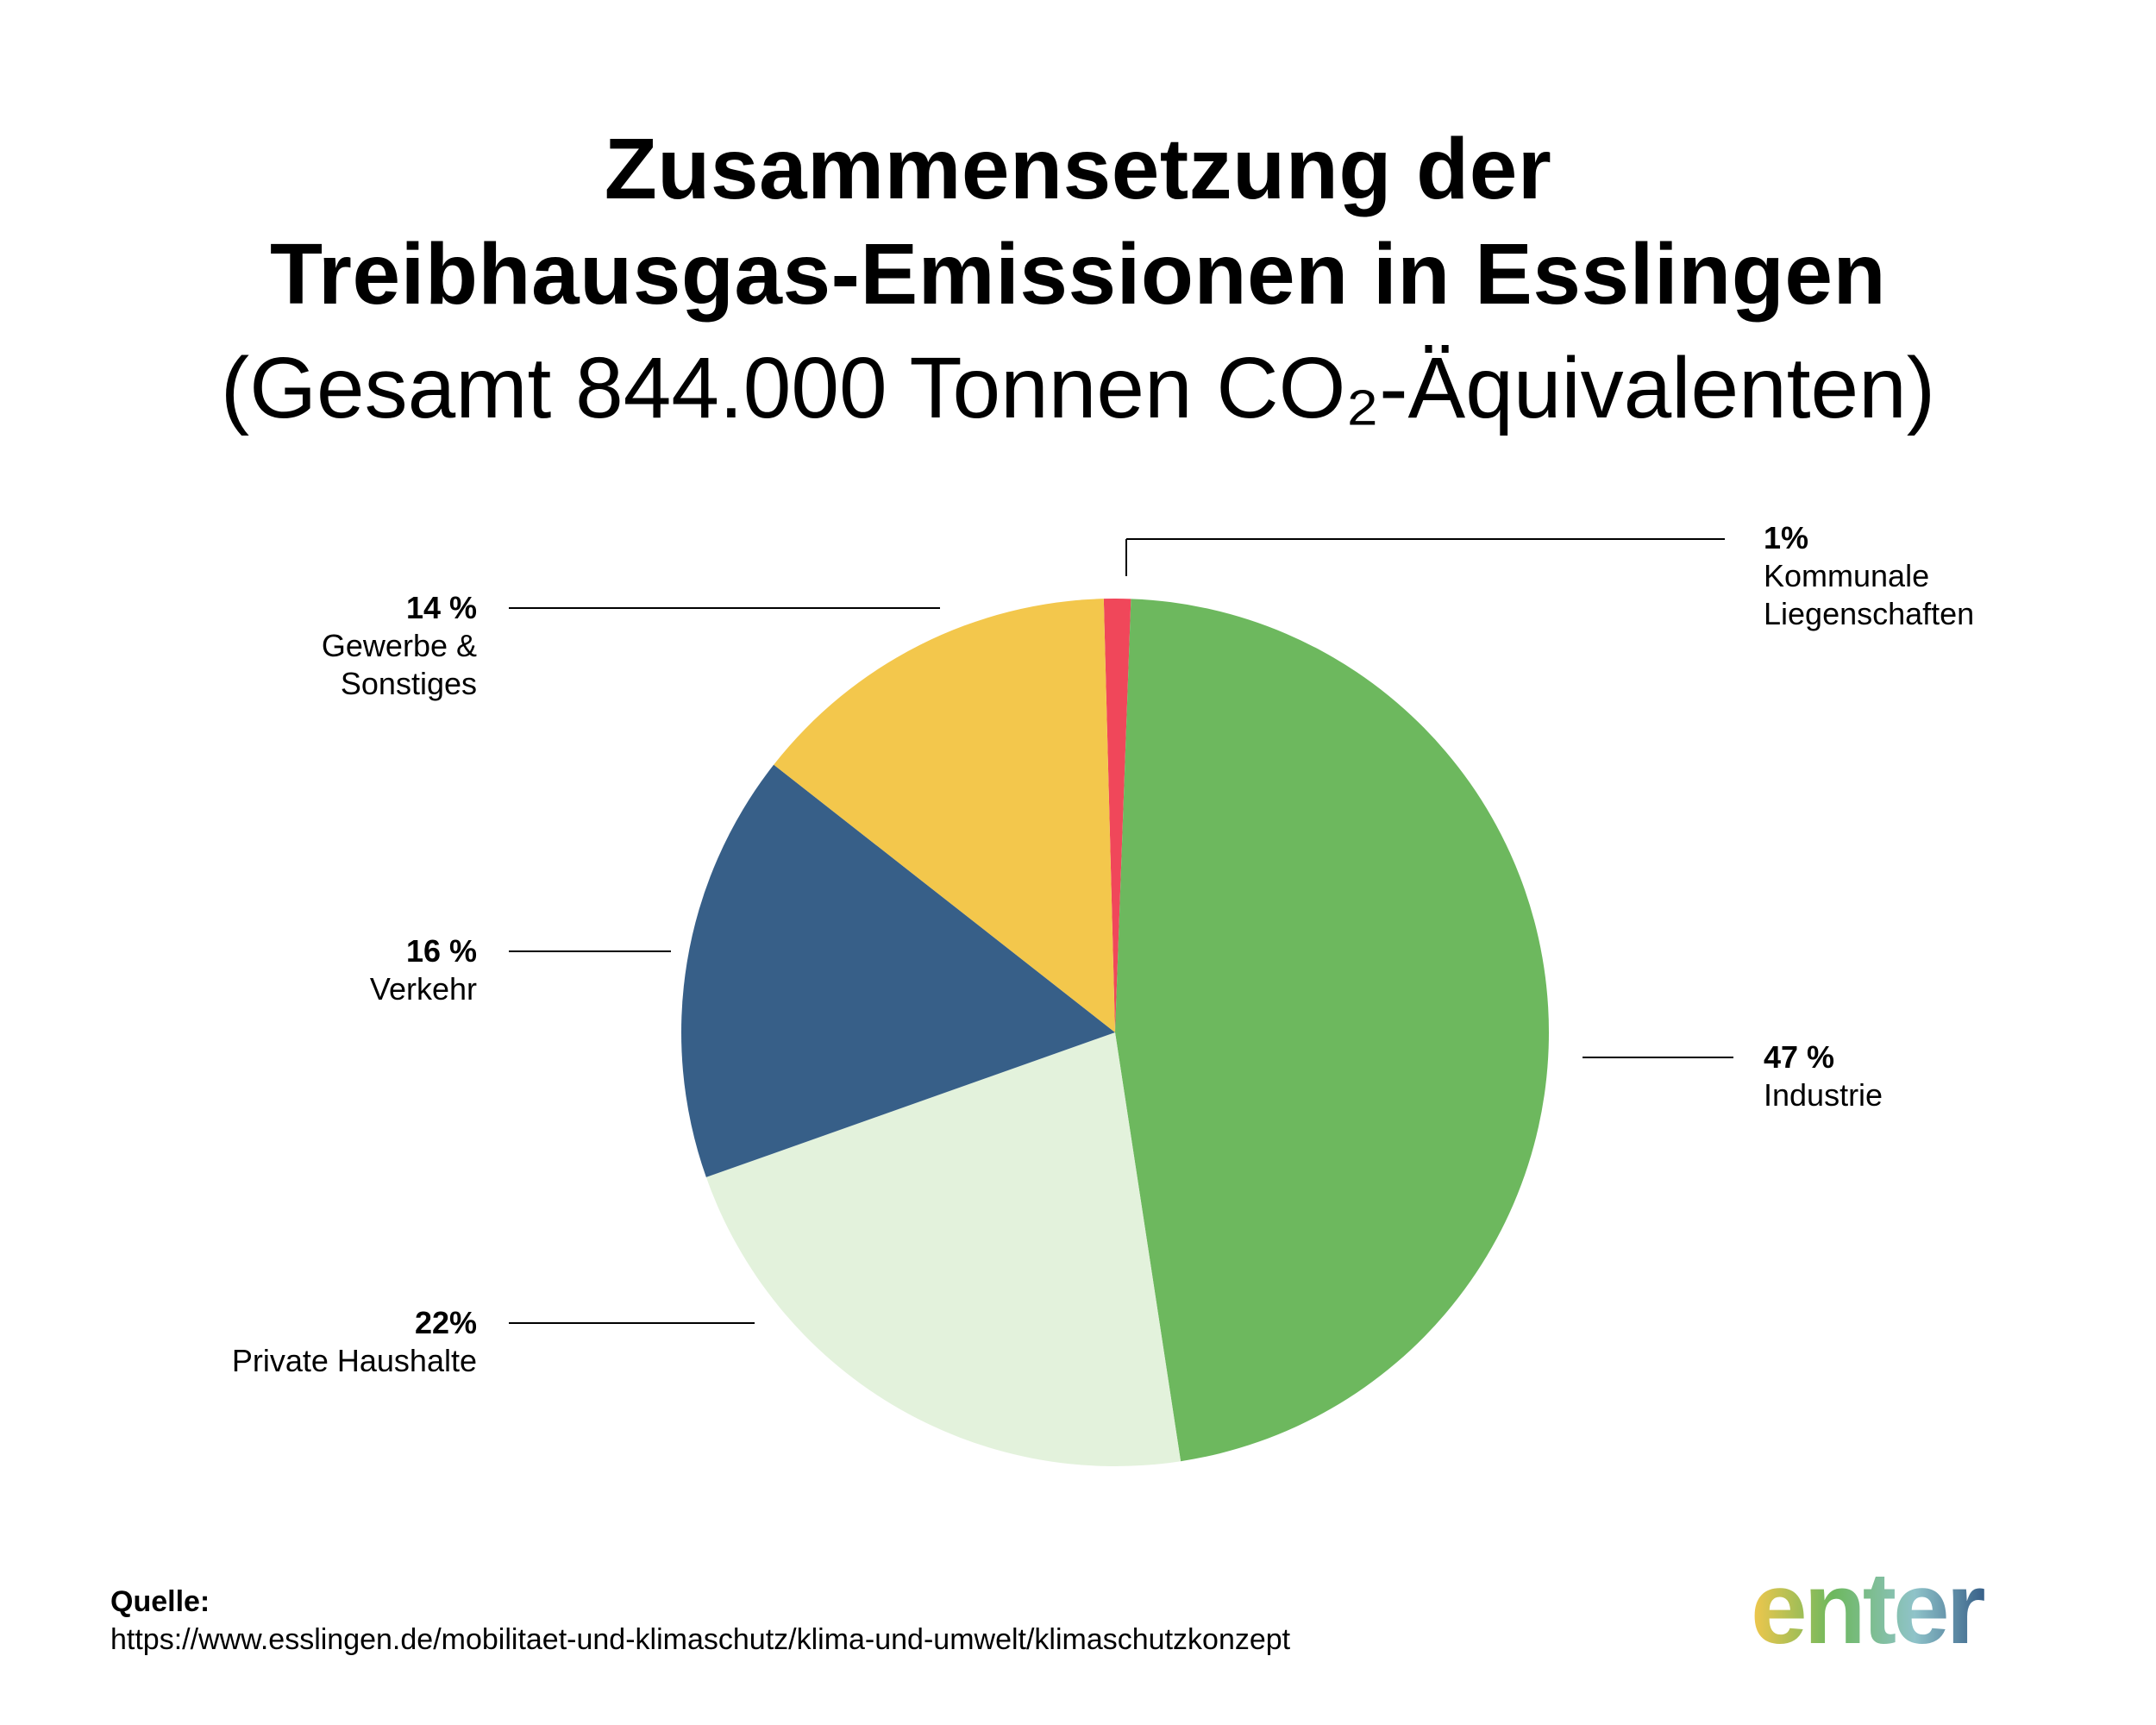 The height and width of the screenshot is (1725, 2156). I want to click on label-value: 1%, so click(1786, 538).